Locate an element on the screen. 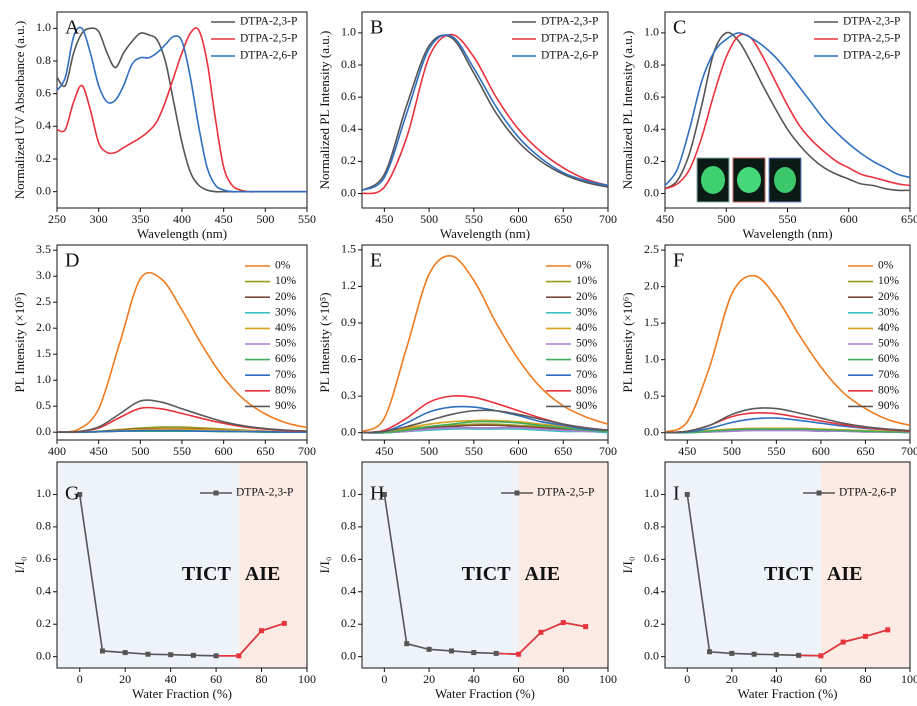 This screenshot has height=706, width=917. region is located at coordinates (440, 565).